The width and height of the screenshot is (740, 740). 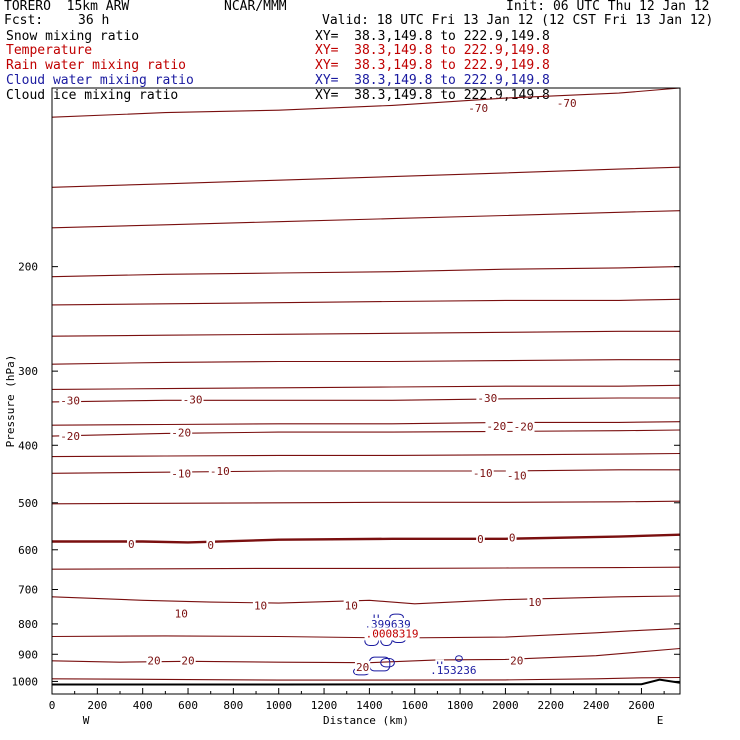 I want to click on field-name-snow: Snow mixing ratio, so click(x=73, y=36).